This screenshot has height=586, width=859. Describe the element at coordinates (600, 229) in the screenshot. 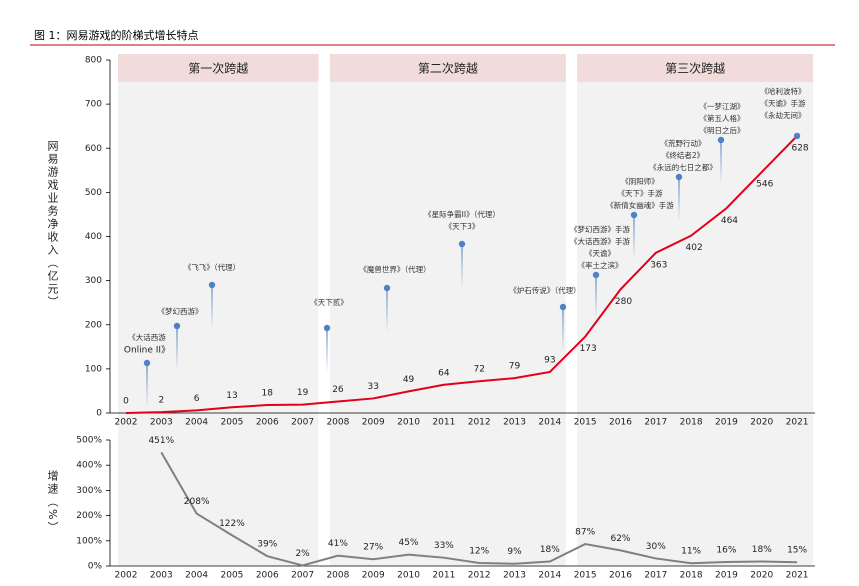

I see `annotation-text: 《梦幻西游》手游` at that location.